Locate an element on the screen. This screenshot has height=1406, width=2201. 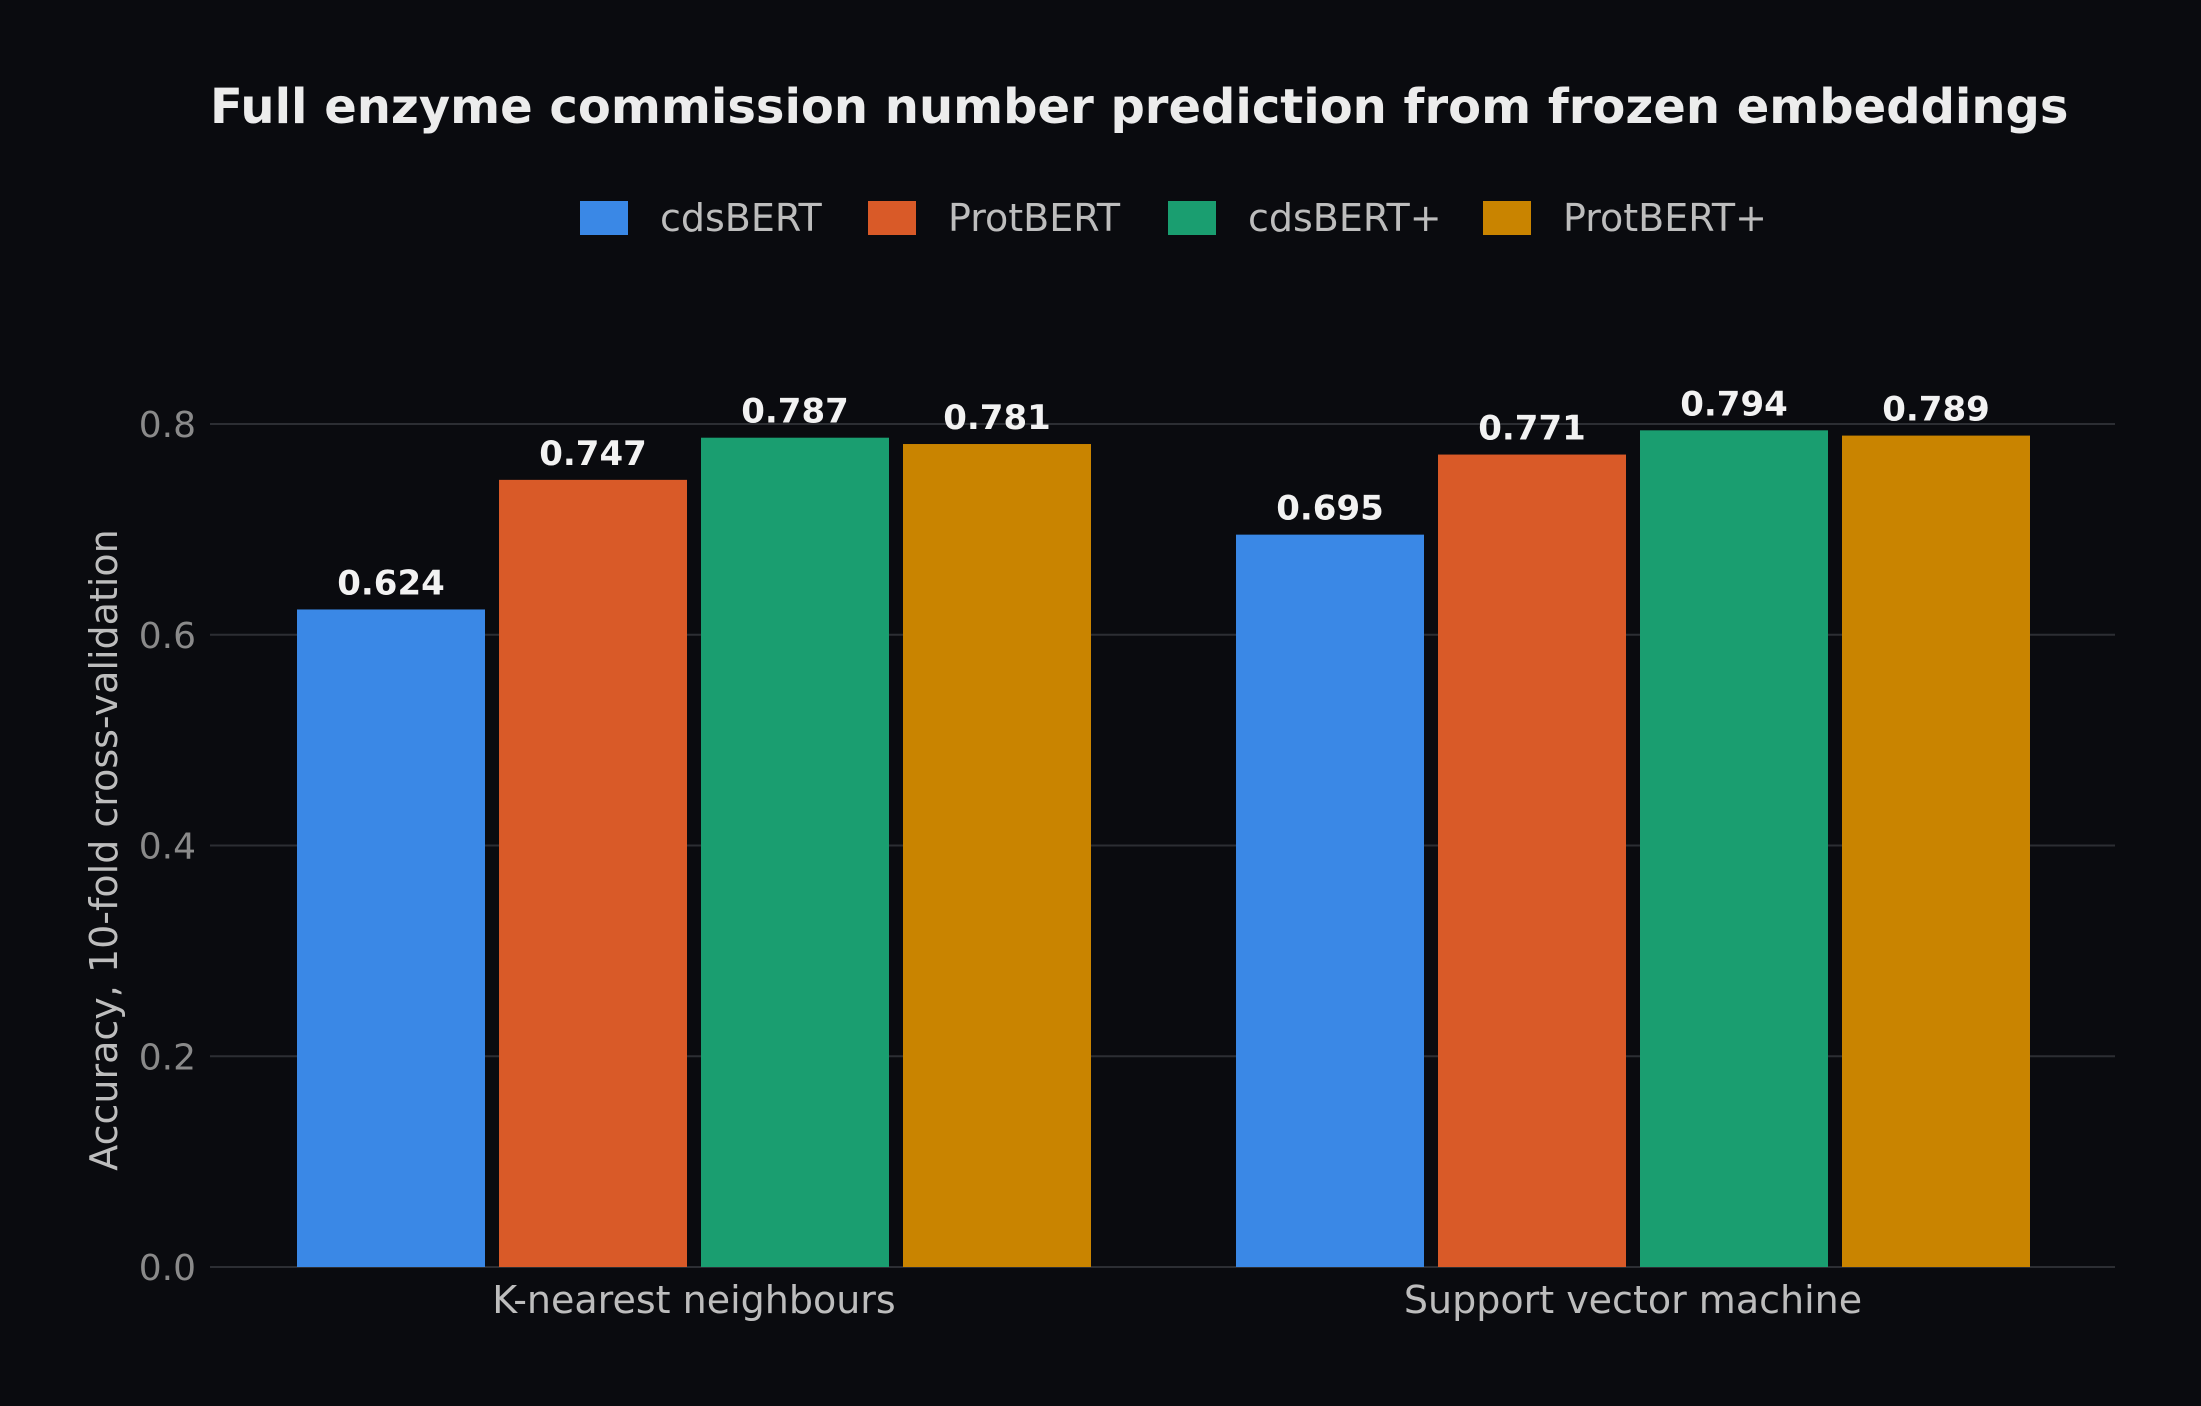
y-tick-label: 0.2 is located at coordinates (167, 1057).